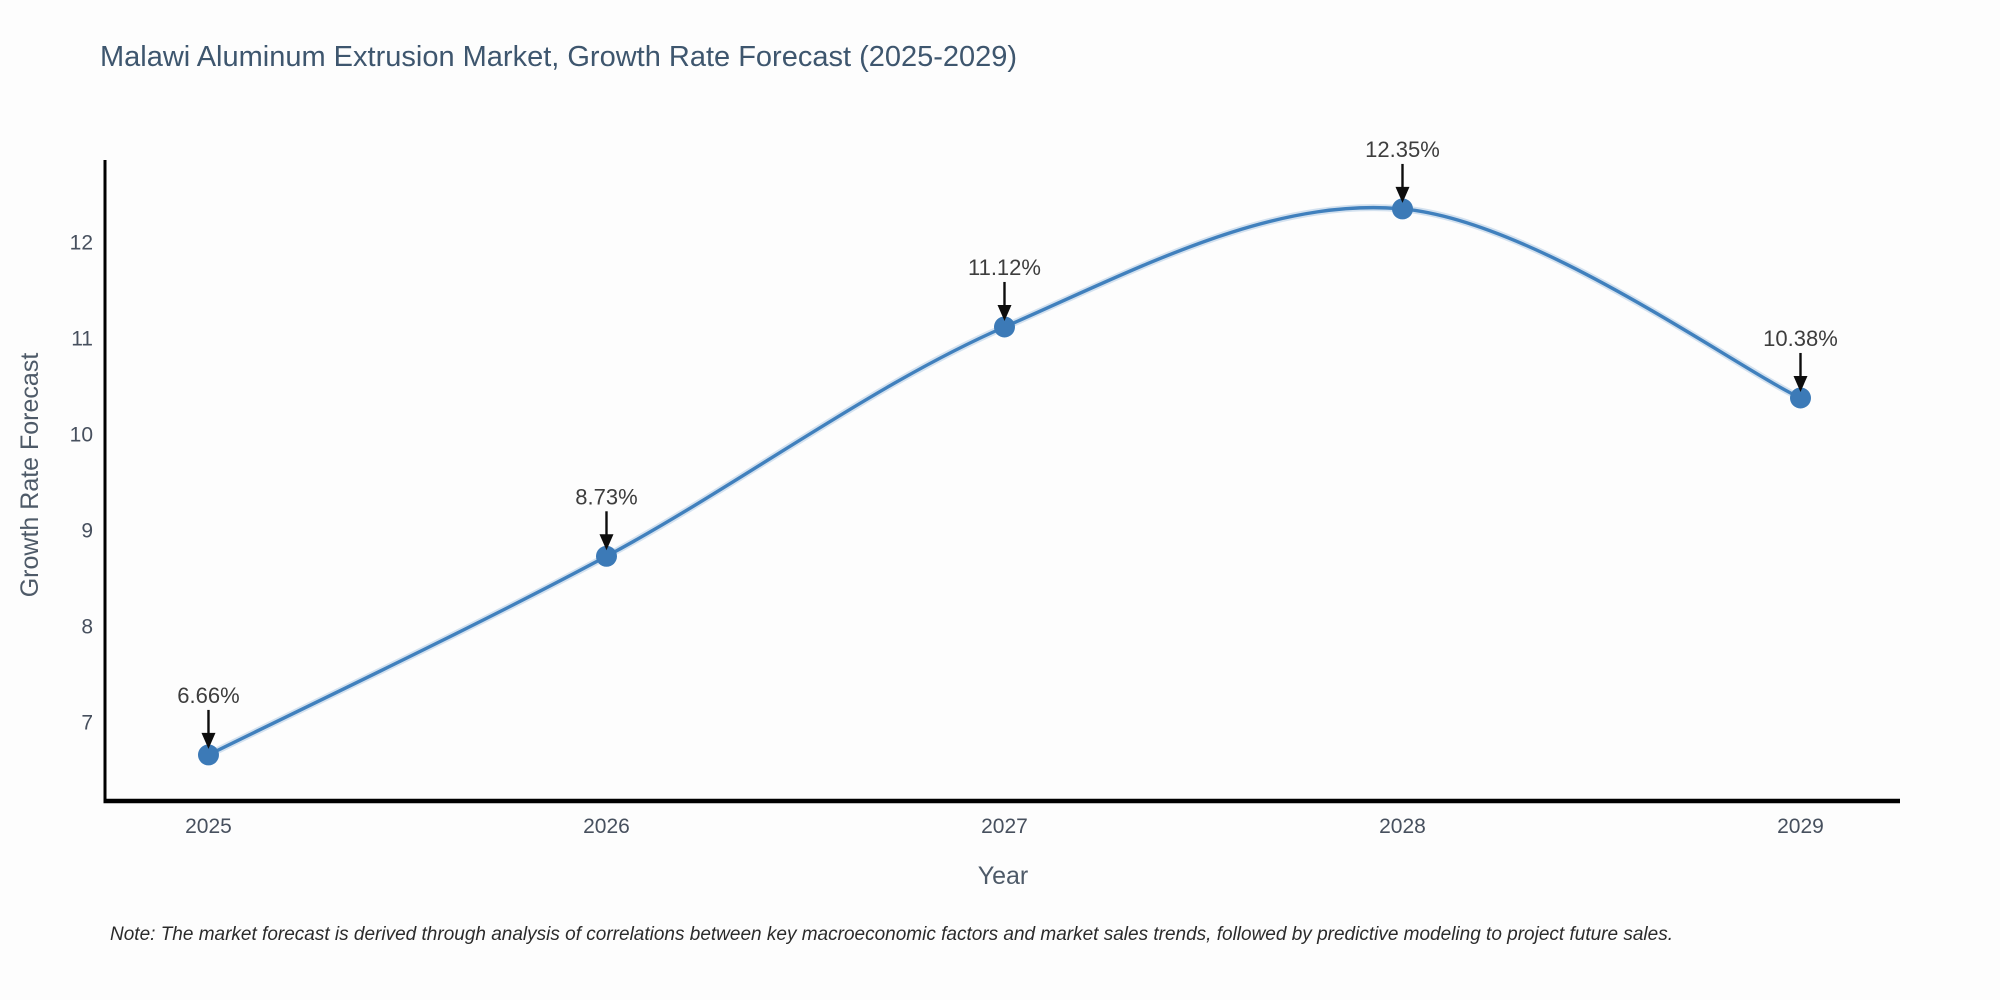 This screenshot has height=1000, width=2000. What do you see at coordinates (1004, 267) in the screenshot?
I see `point-label: 11.12%` at bounding box center [1004, 267].